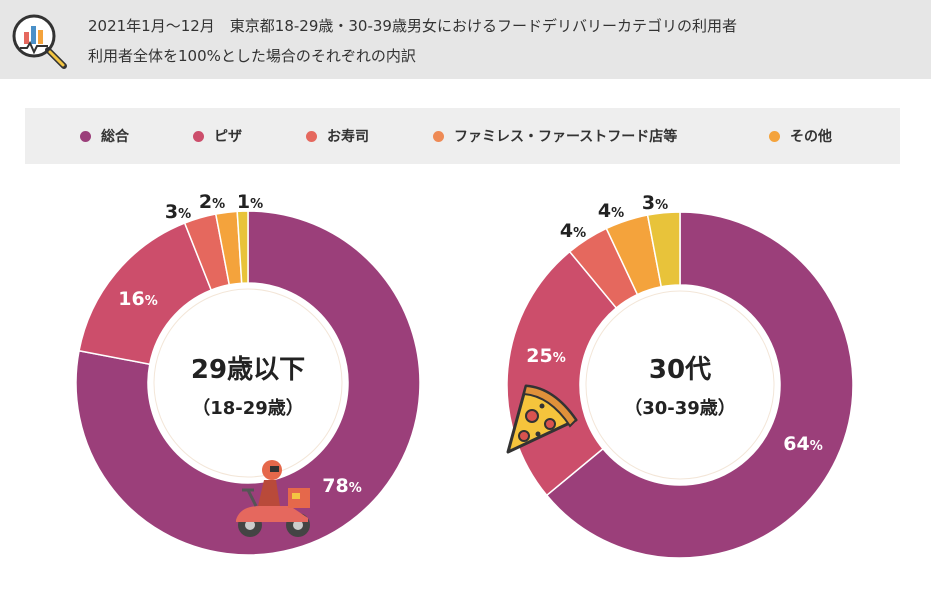 This screenshot has width=931, height=604. I want to click on legend: 総合 ピザ お寿司 ファミレス・ファーストフード店等 その他, so click(462, 136).